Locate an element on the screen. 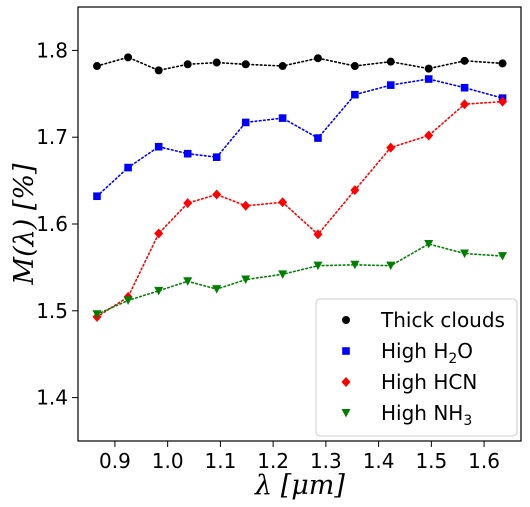 Image resolution: width=530 pixels, height=507 pixels. y-tick-label: 1.5 is located at coordinates (52, 311).